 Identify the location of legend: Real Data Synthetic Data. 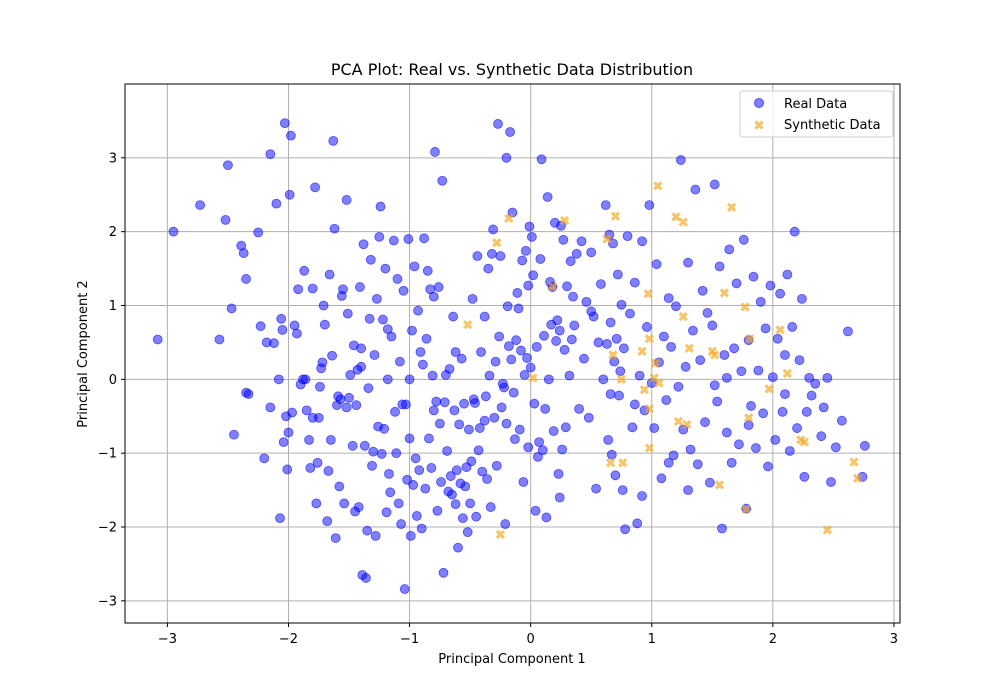
(816, 114).